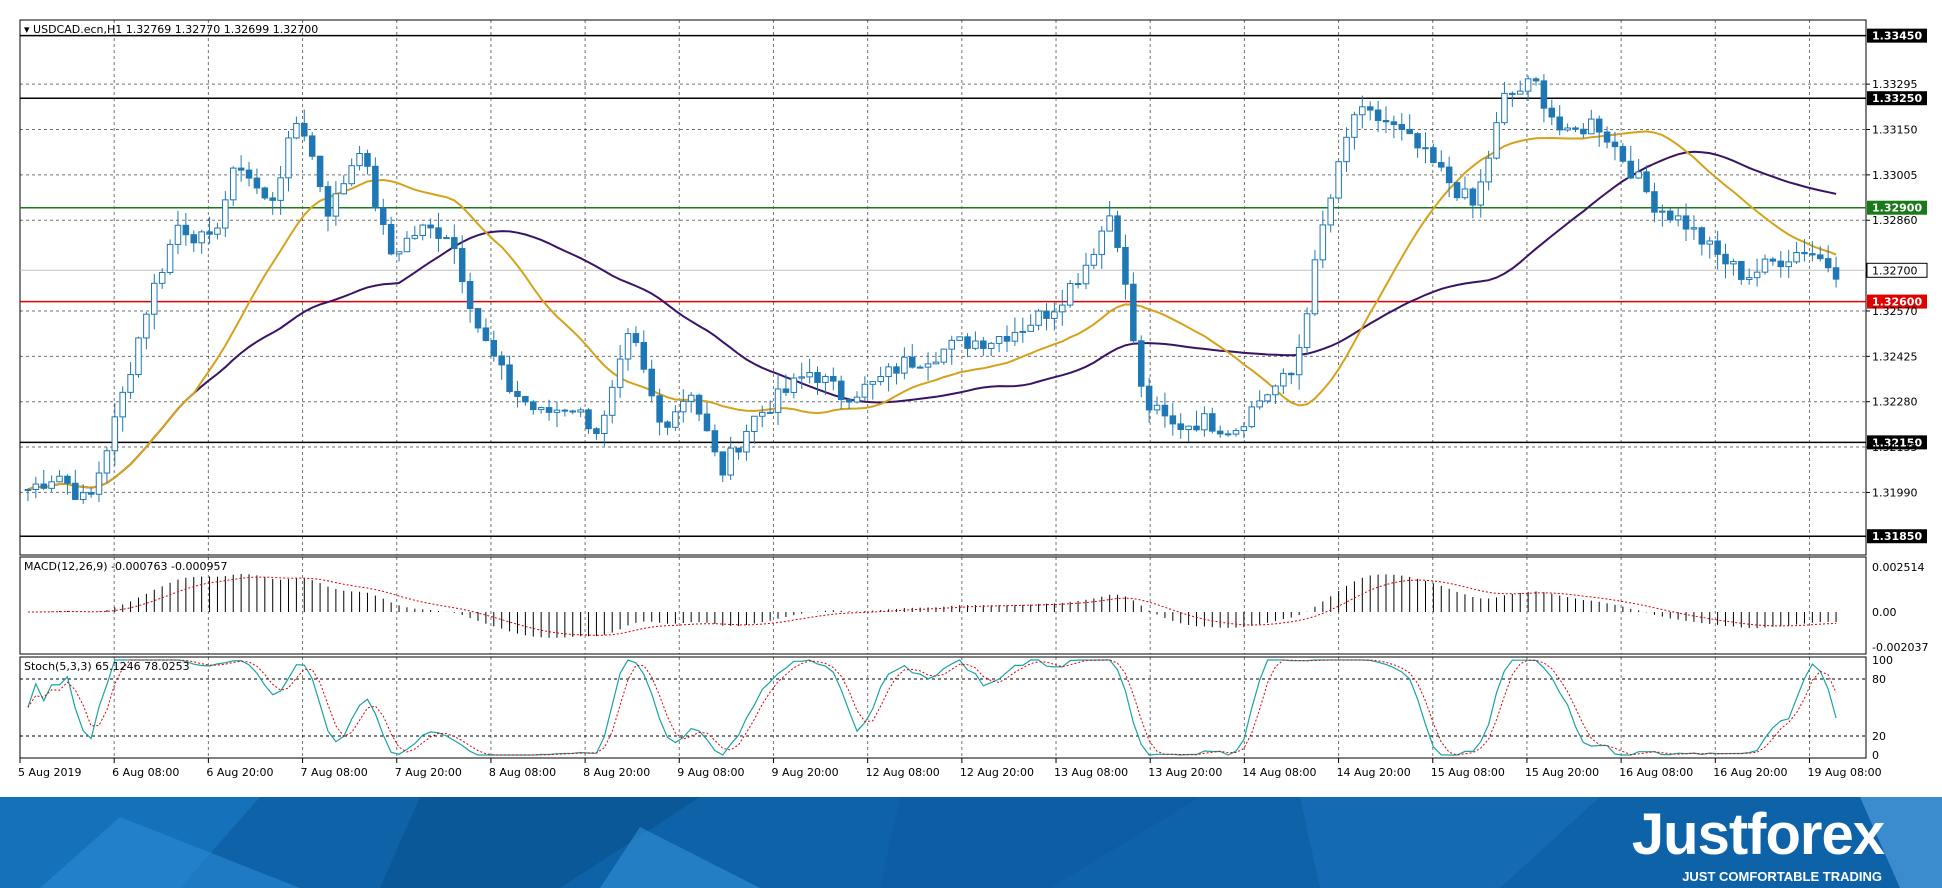  Describe the element at coordinates (1895, 175) in the screenshot. I see `price-tick-label: 1.33005` at that location.